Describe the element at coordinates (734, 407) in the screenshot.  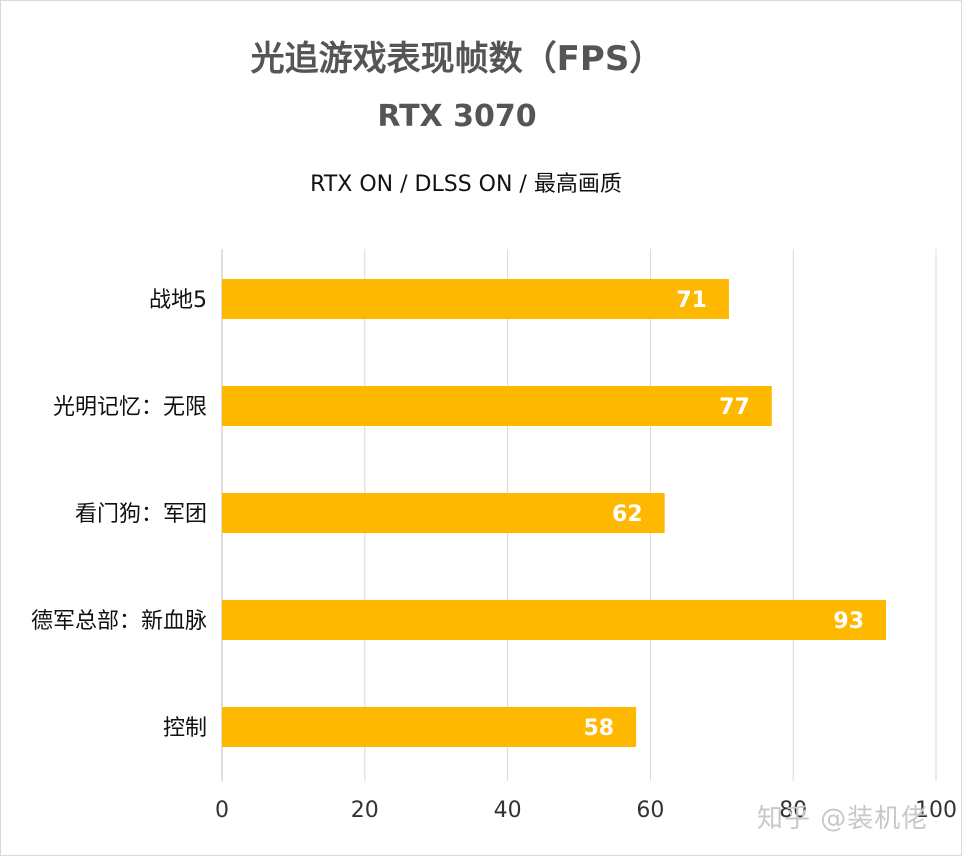
I see `data-label: 77` at that location.